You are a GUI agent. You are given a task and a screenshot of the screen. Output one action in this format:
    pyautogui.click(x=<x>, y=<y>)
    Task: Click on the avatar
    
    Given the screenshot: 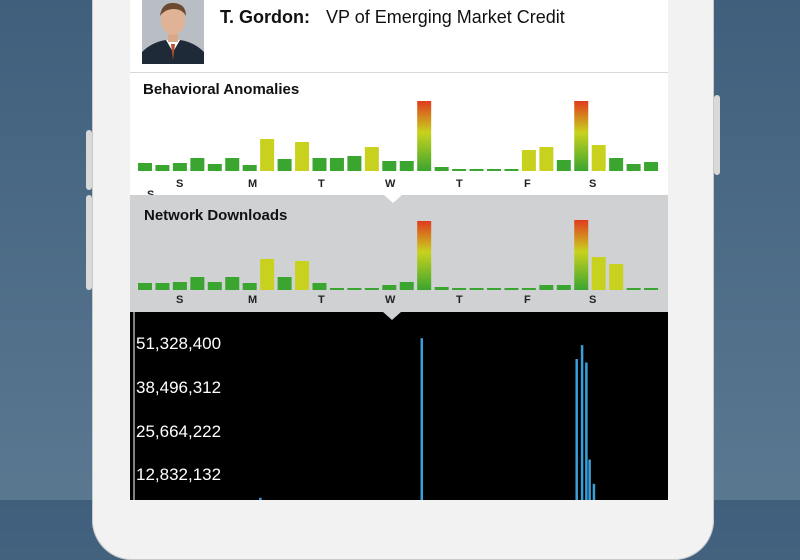 What is the action you would take?
    pyautogui.click(x=173, y=32)
    